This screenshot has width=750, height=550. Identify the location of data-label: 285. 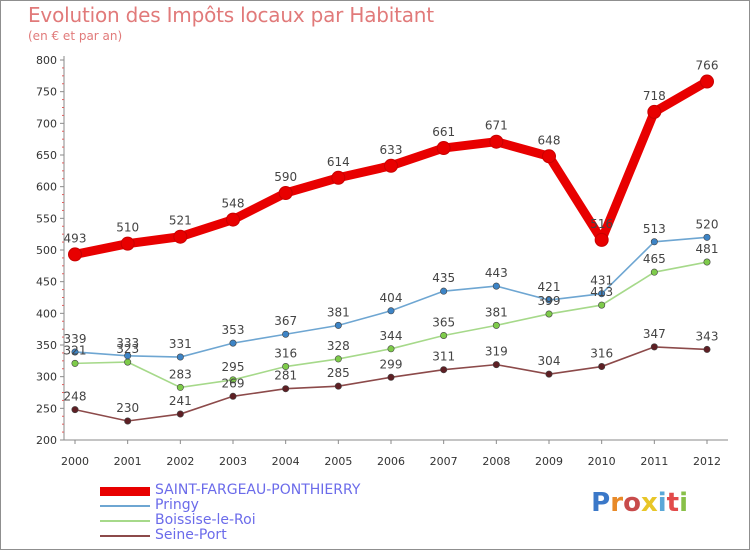
(338, 373).